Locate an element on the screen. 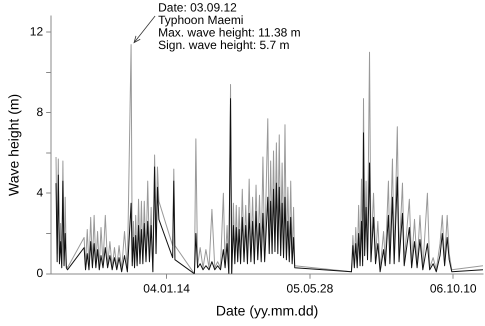  y-tick-label: 8 is located at coordinates (40, 111).